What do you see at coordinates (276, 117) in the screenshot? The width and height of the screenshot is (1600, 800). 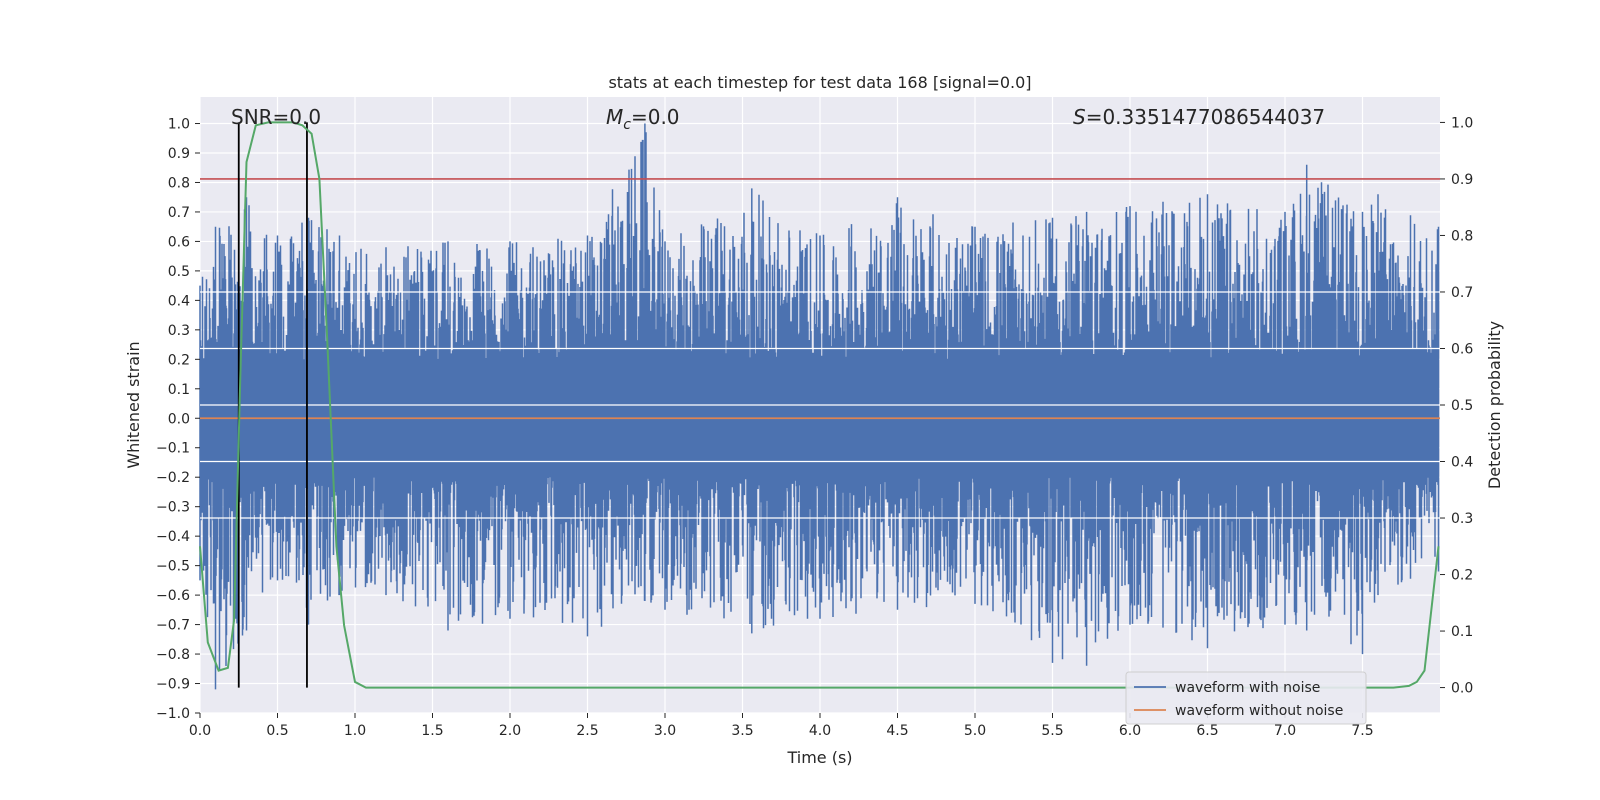 I see `snr-annotation: SNR=0.0` at bounding box center [276, 117].